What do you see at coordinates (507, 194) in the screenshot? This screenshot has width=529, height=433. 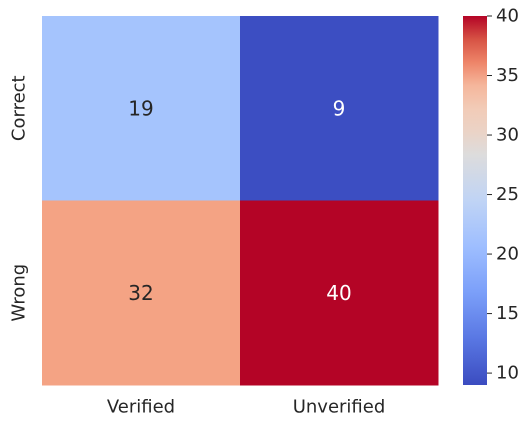 I see `colorbar-tick-label: 25` at bounding box center [507, 194].